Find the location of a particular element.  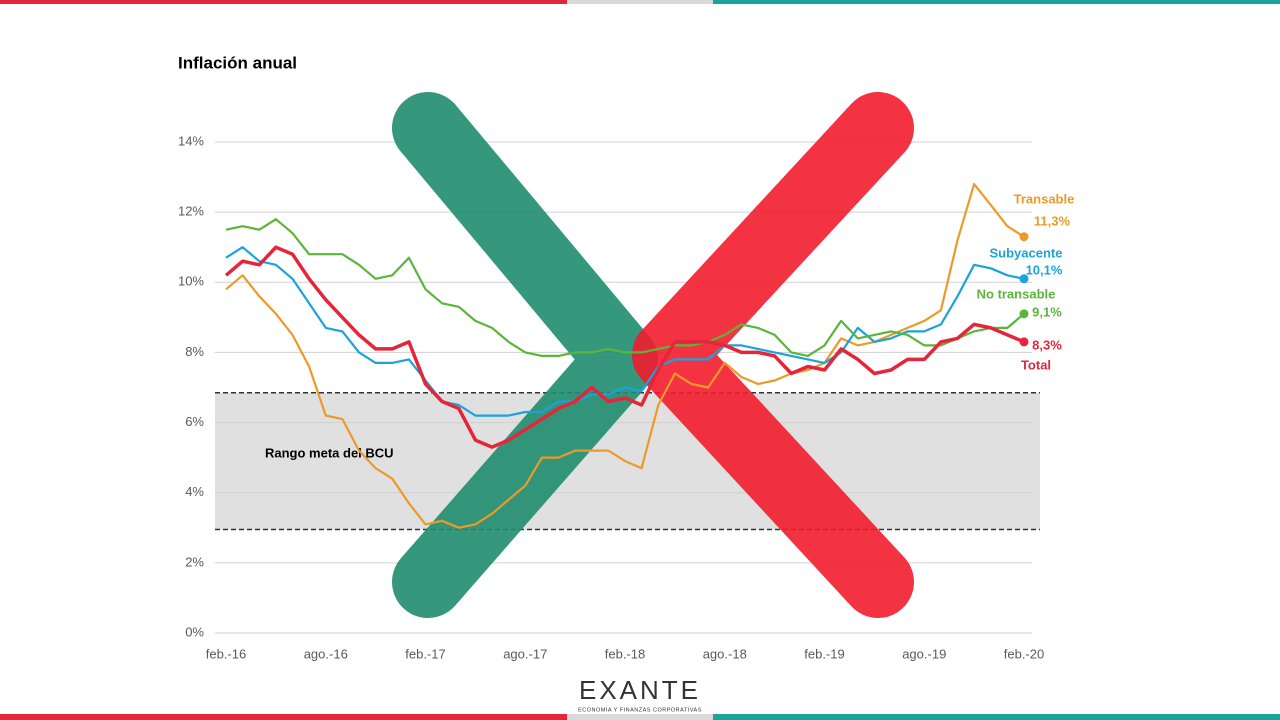

bottom-stripe-teal is located at coordinates (996, 717).